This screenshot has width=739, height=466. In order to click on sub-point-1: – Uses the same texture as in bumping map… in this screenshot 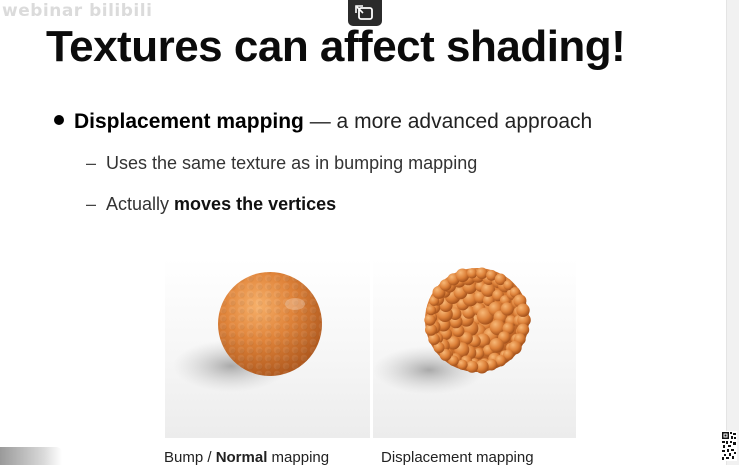, I will do `click(281, 163)`.